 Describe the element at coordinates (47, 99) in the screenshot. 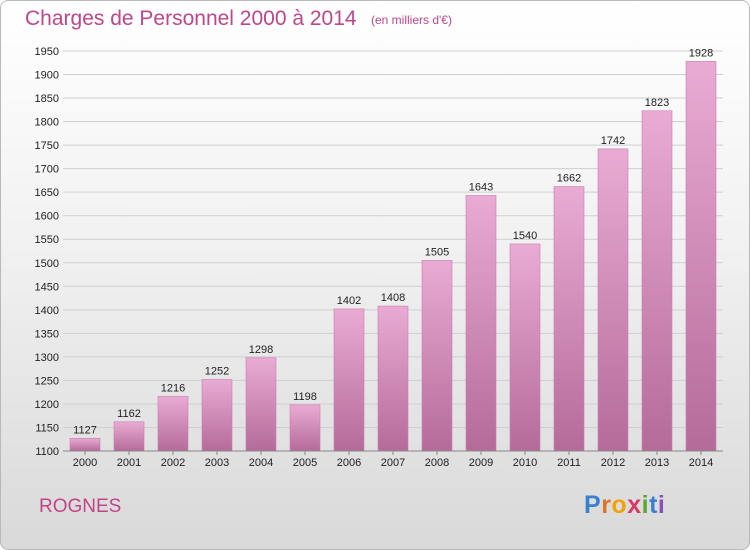

I see `y-tick-label: 1850` at that location.